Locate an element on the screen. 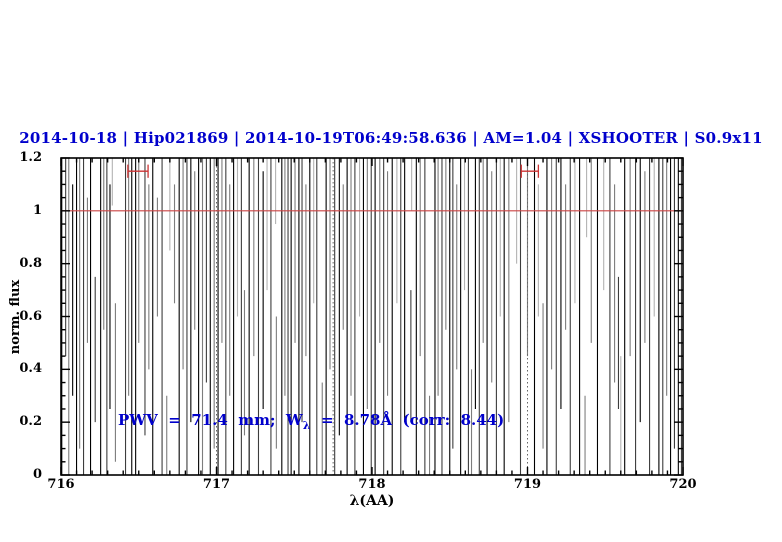  y-tick-label: 0 is located at coordinates (37, 474).